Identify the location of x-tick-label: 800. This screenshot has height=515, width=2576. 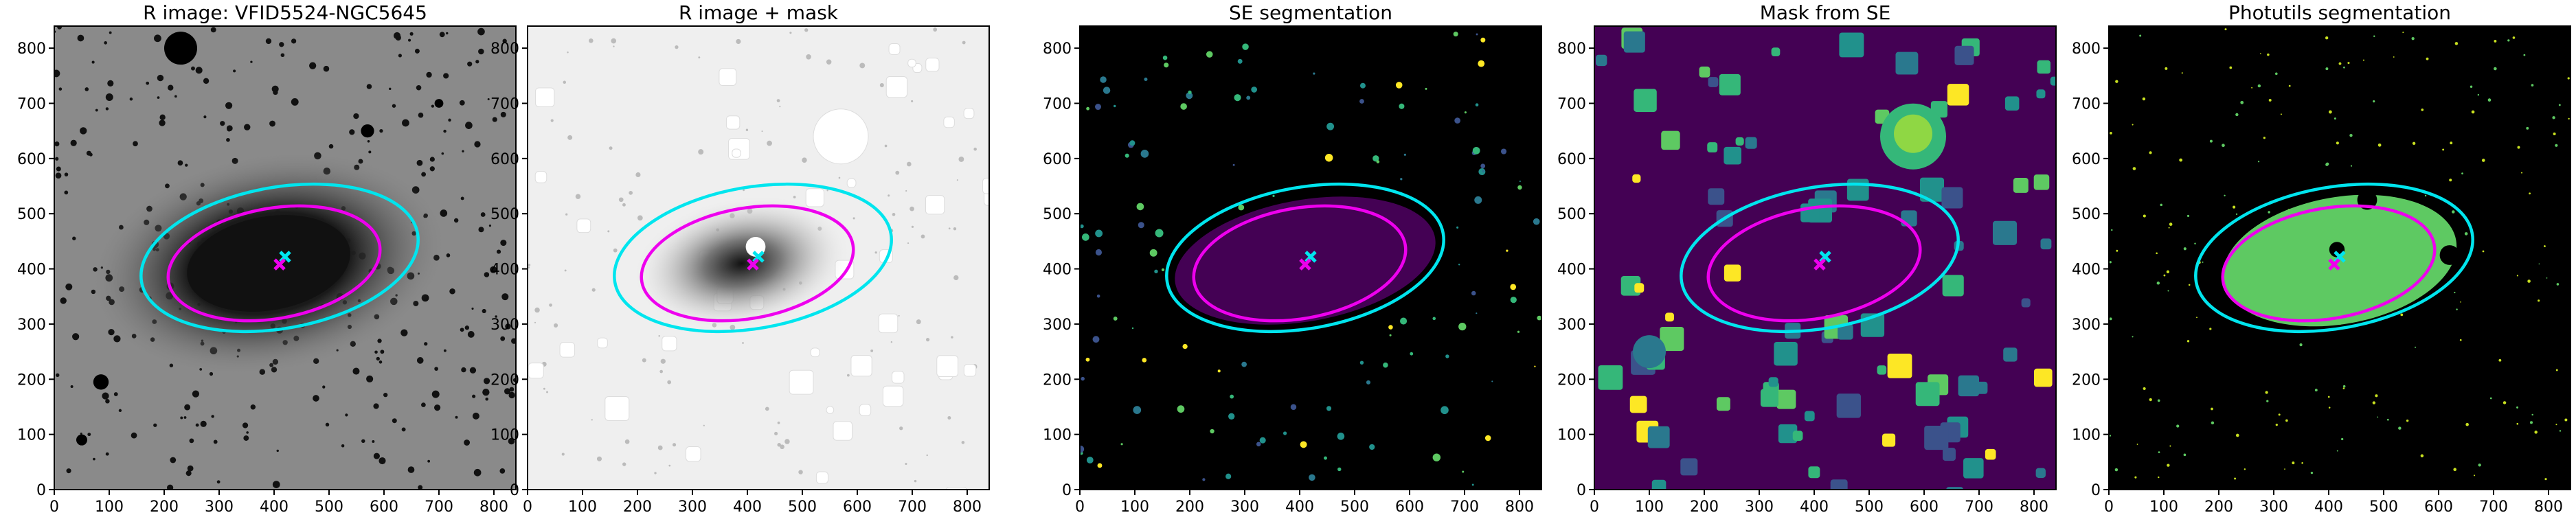
(967, 507).